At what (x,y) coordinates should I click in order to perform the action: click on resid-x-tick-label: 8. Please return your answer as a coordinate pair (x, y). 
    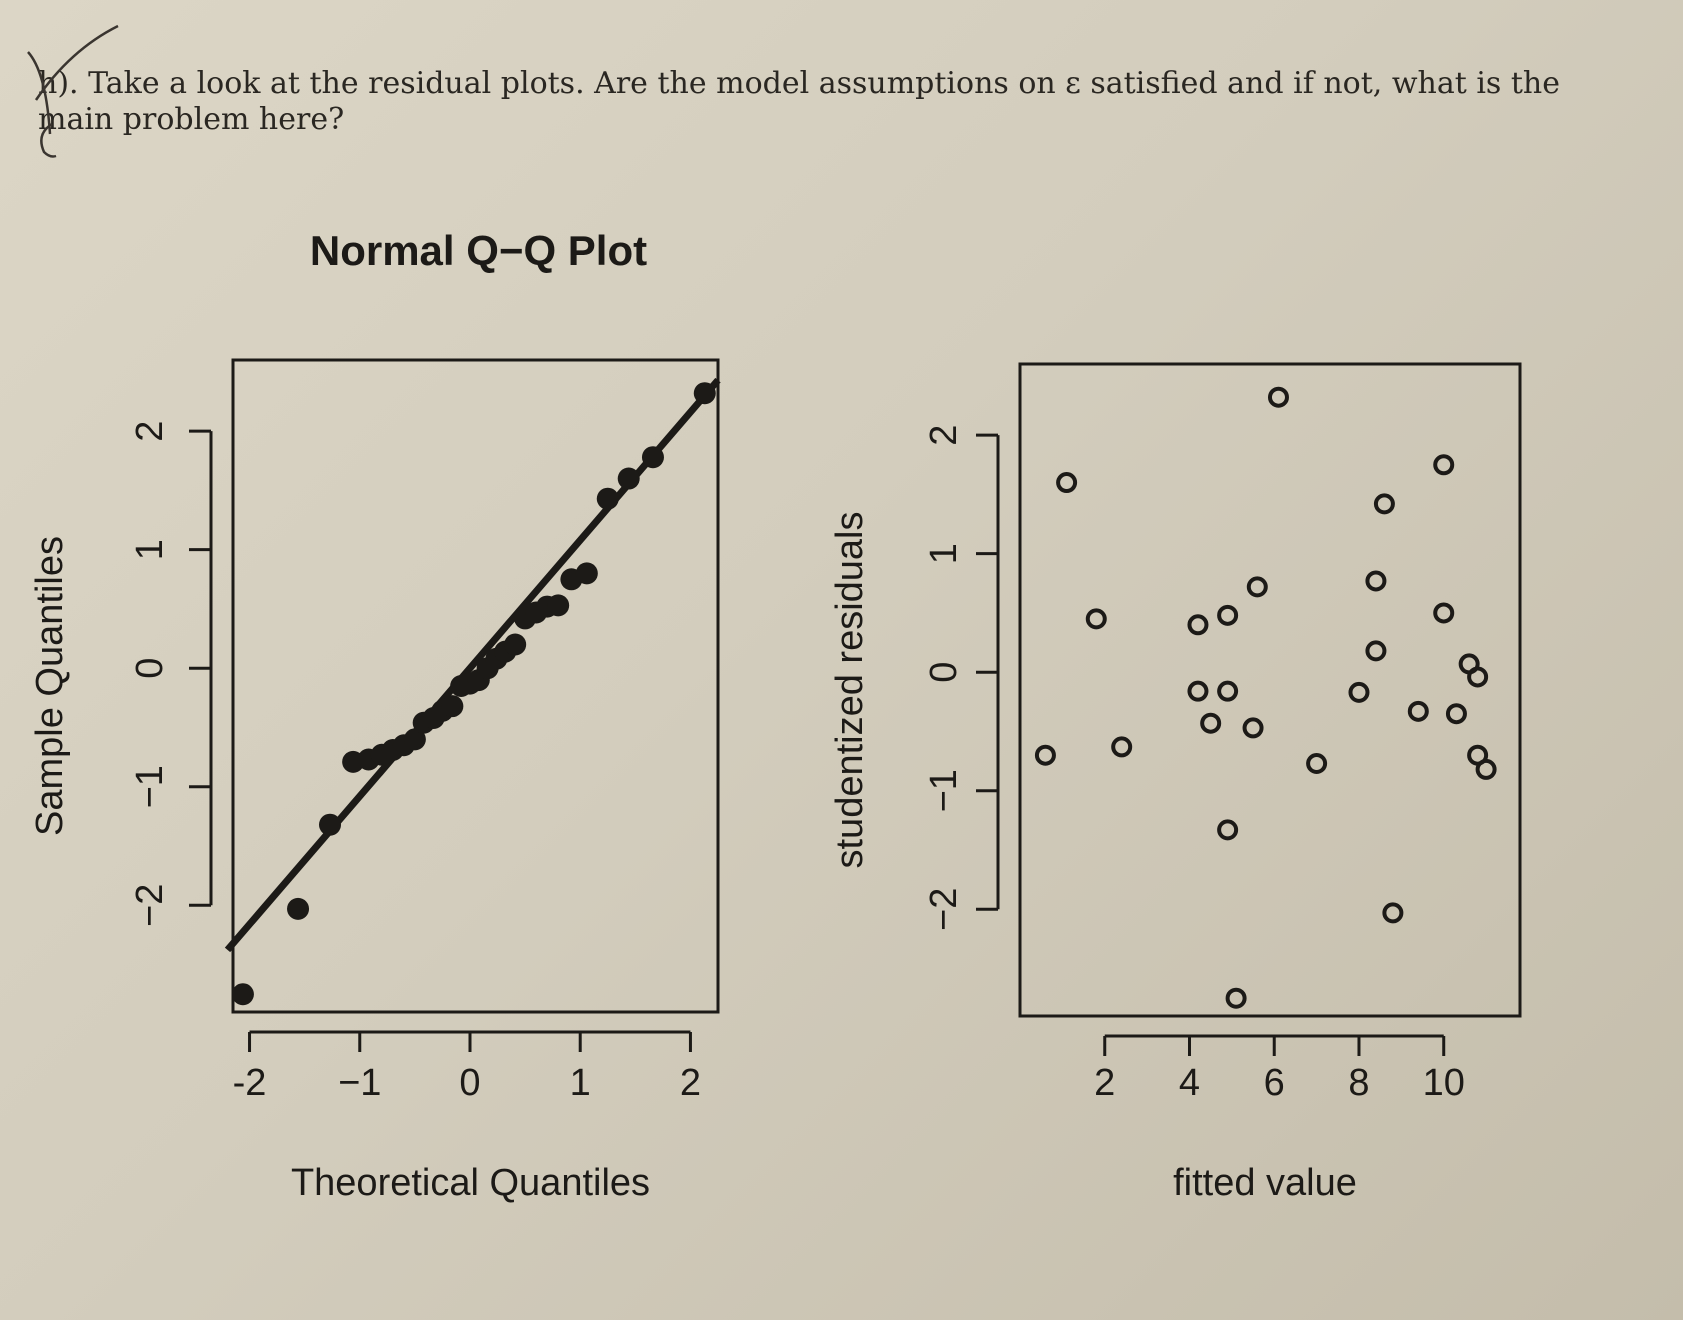
    Looking at the image, I should click on (1358, 1083).